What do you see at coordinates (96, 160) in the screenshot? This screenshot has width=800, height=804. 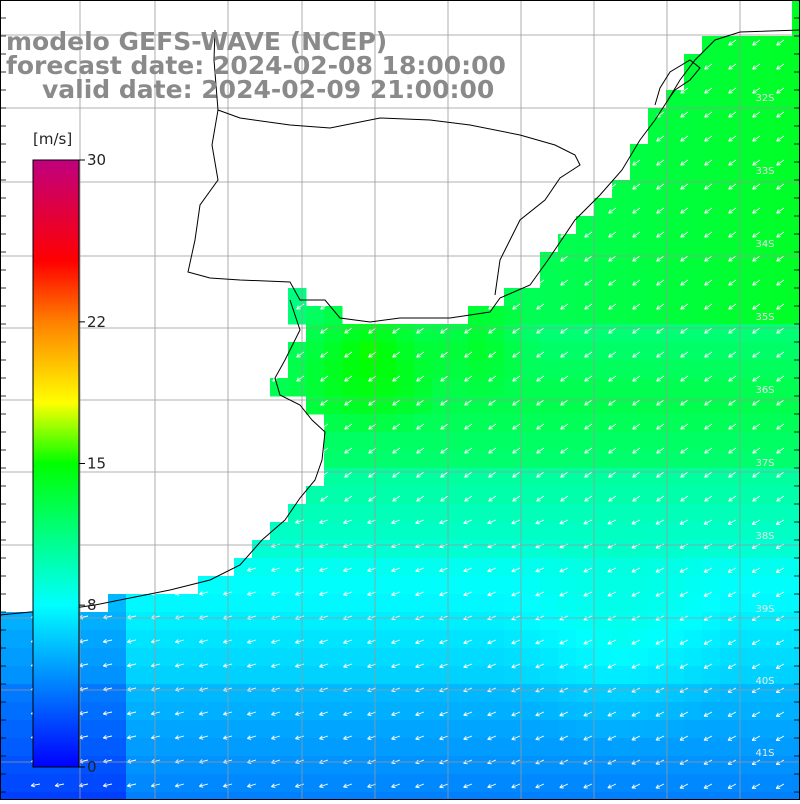 I see `colorbar-tick-label: 30` at bounding box center [96, 160].